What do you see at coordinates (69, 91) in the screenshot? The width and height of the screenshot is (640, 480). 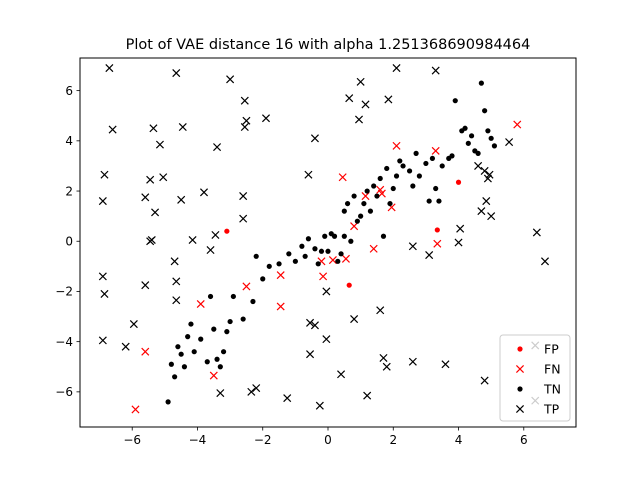 I see `y-tick-label: 6` at bounding box center [69, 91].